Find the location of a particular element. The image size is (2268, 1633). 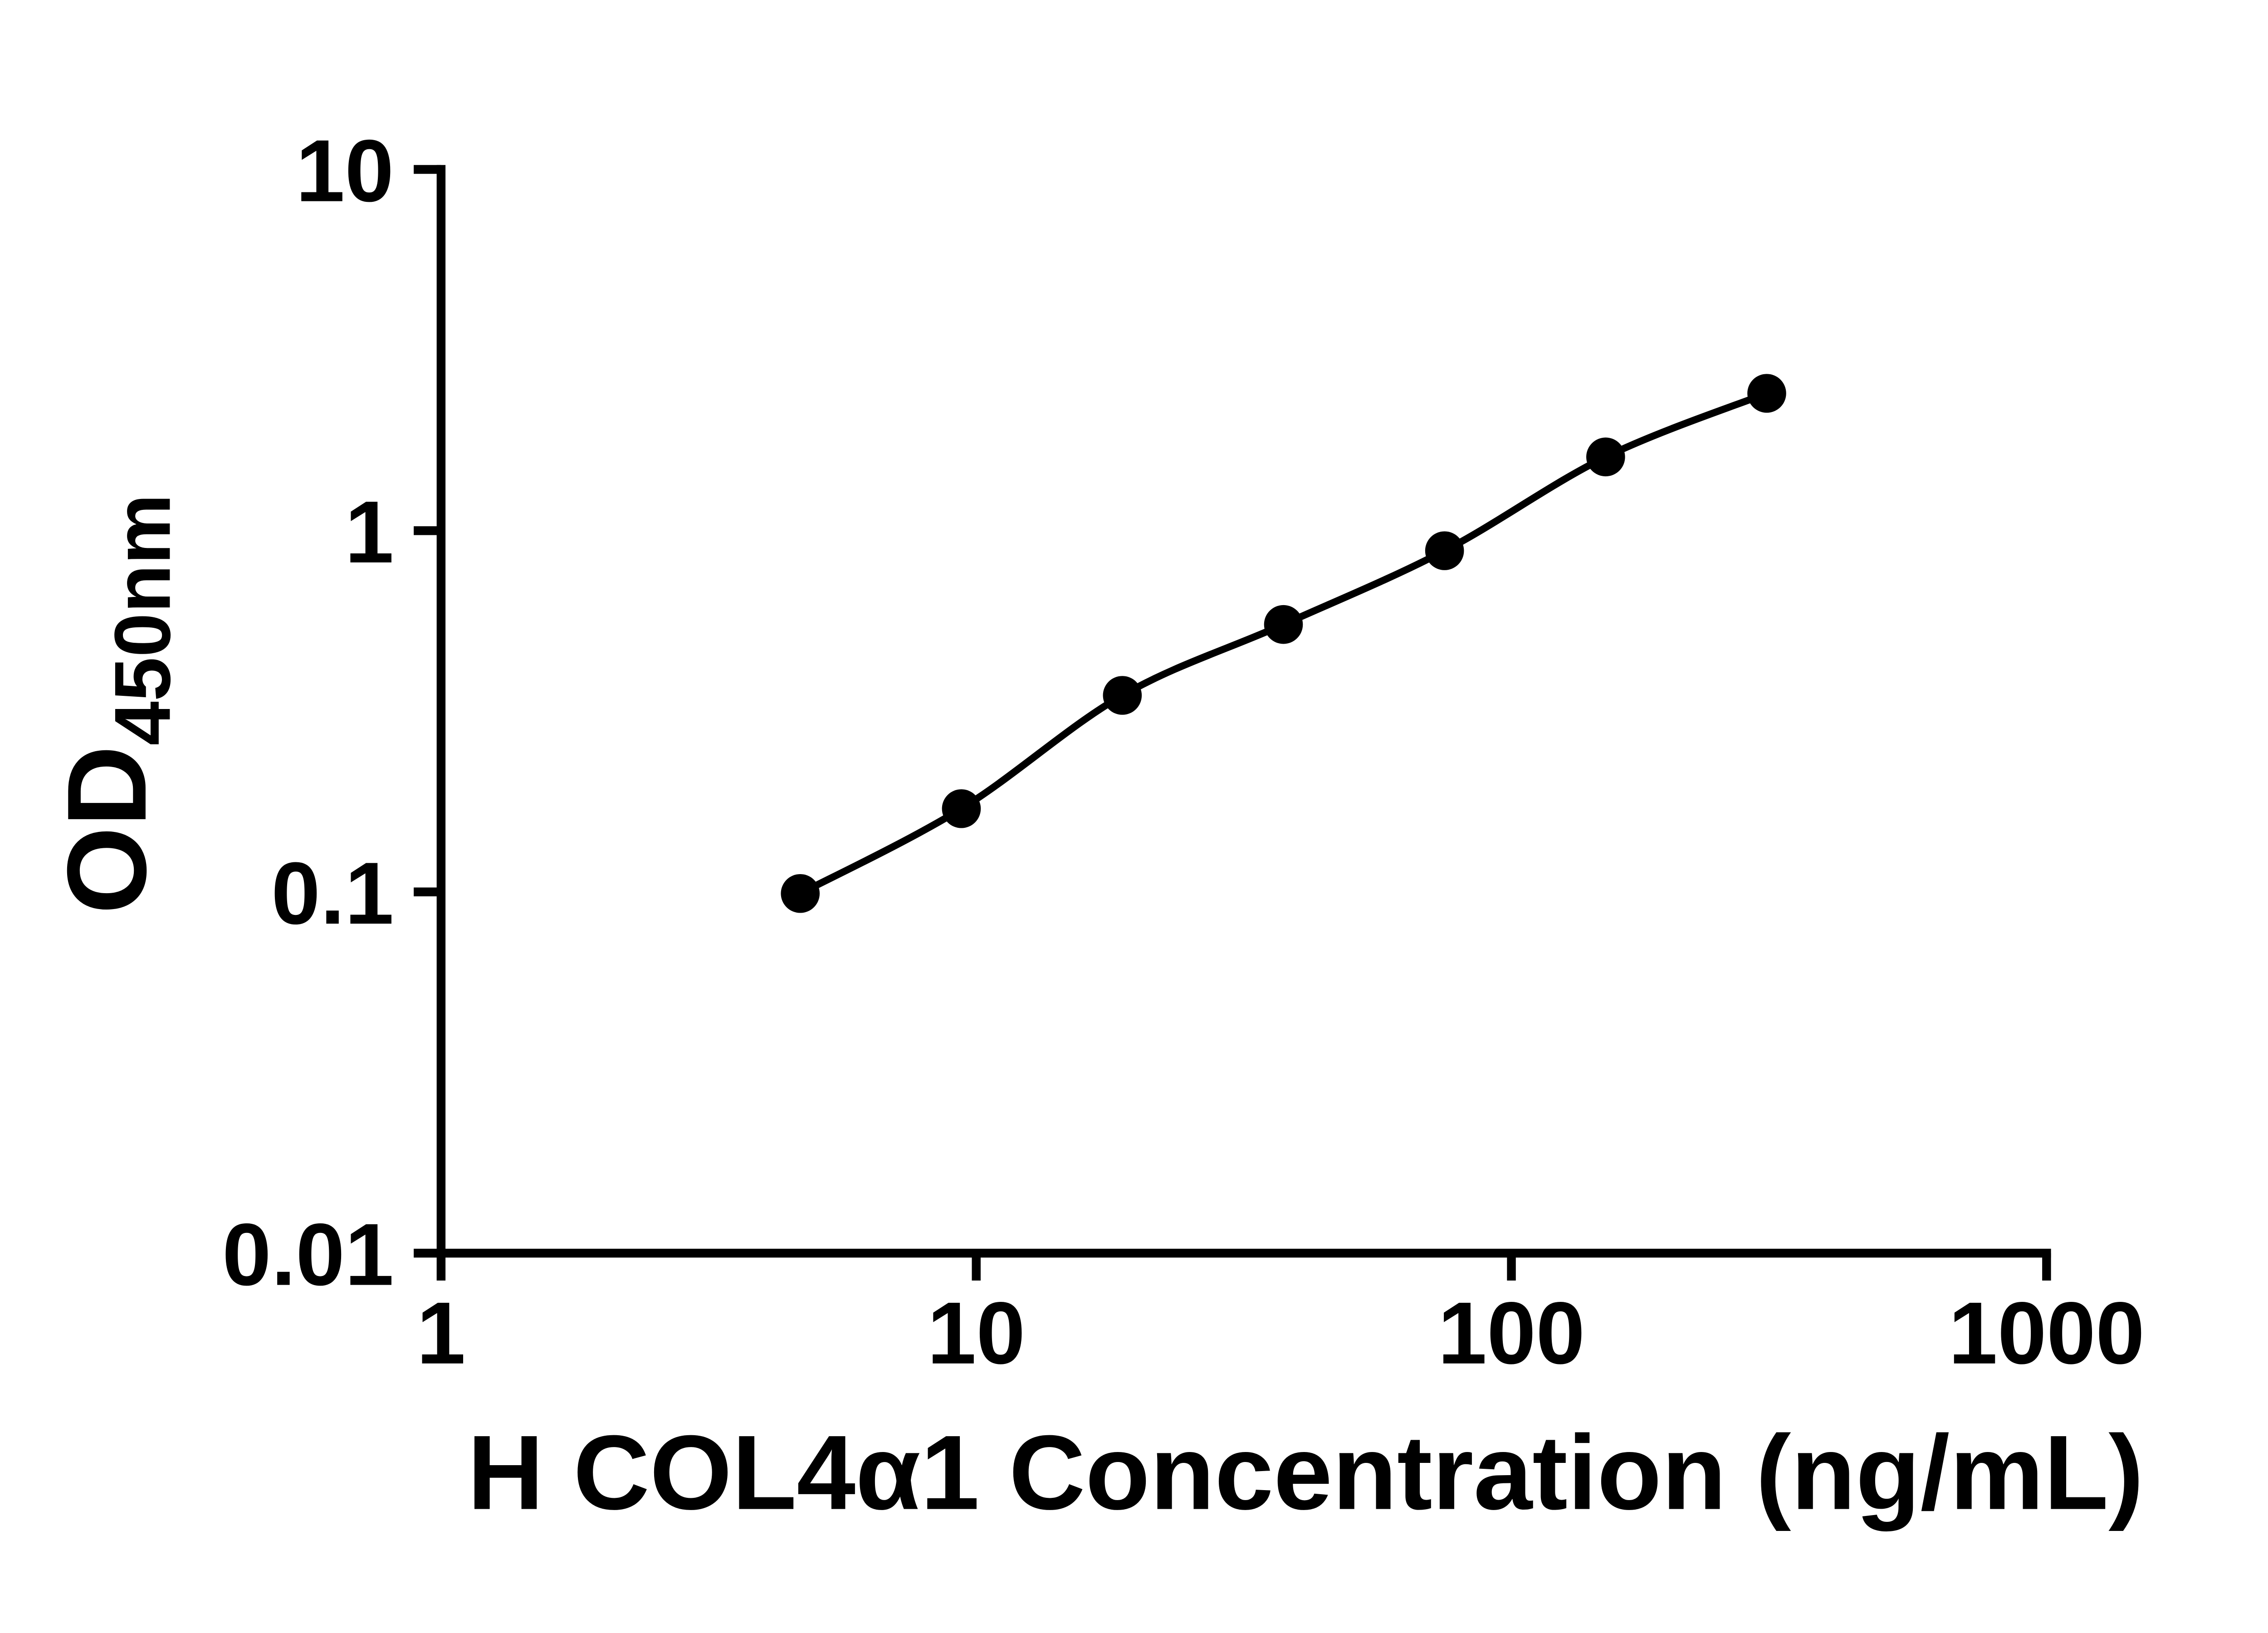

y-axis-tick-label: 0.01 is located at coordinates (308, 1255).